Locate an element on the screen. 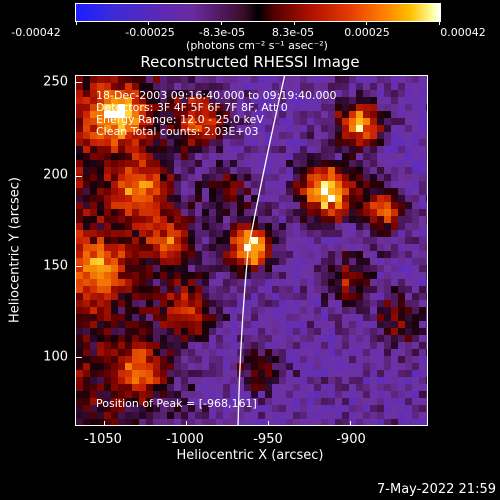 The image size is (500, 500). colorbar-label: 0.00025 is located at coordinates (367, 32).